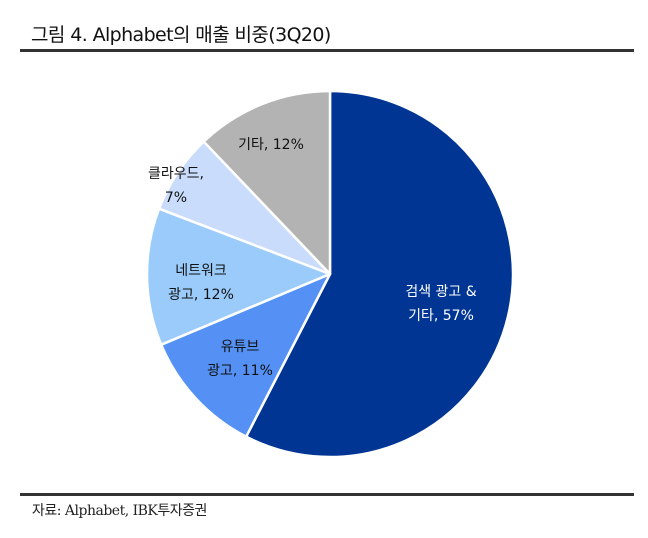 The image size is (648, 538). Describe the element at coordinates (119, 511) in the screenshot. I see `source-note: 자료: Alphabet, IBK투자증권` at that location.